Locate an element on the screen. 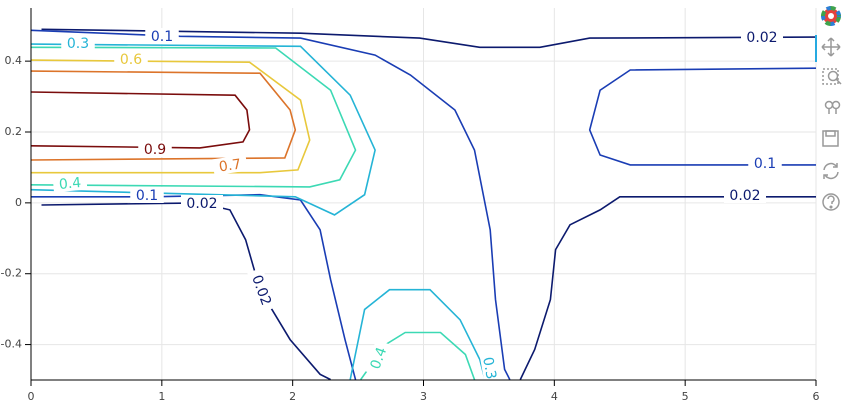  toolbar is located at coordinates (828, 108).